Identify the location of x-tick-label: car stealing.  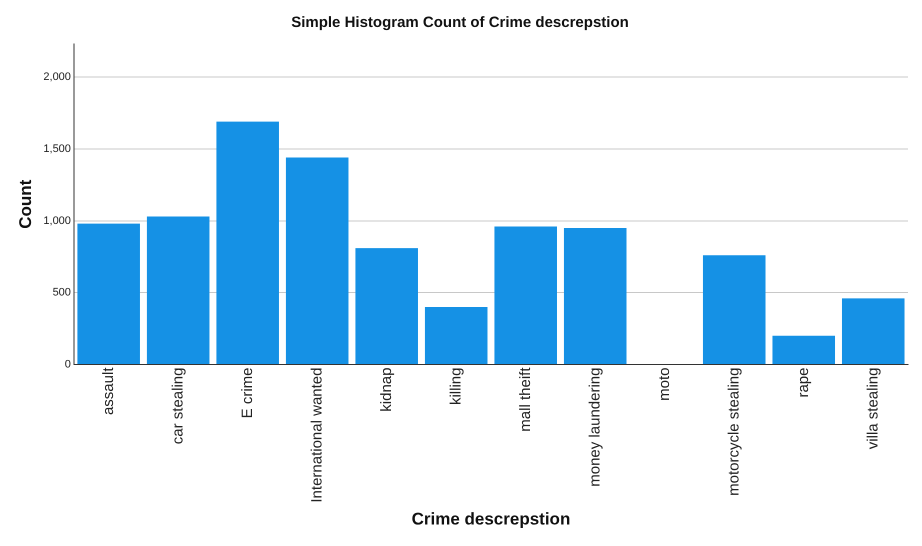
(177, 406).